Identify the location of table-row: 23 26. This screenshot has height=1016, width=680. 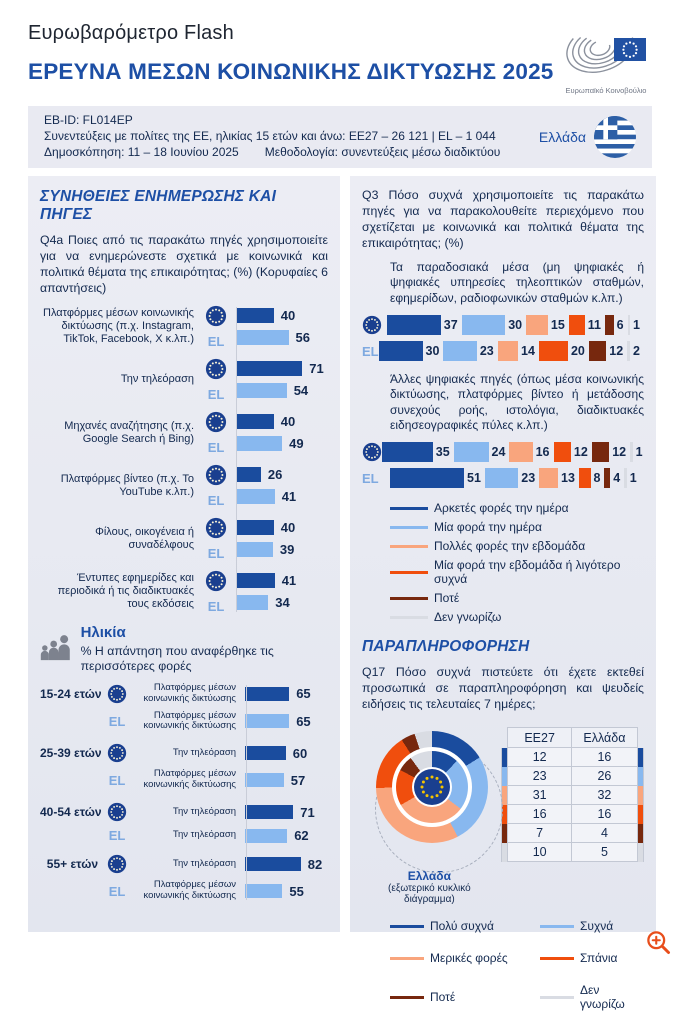
(572, 776).